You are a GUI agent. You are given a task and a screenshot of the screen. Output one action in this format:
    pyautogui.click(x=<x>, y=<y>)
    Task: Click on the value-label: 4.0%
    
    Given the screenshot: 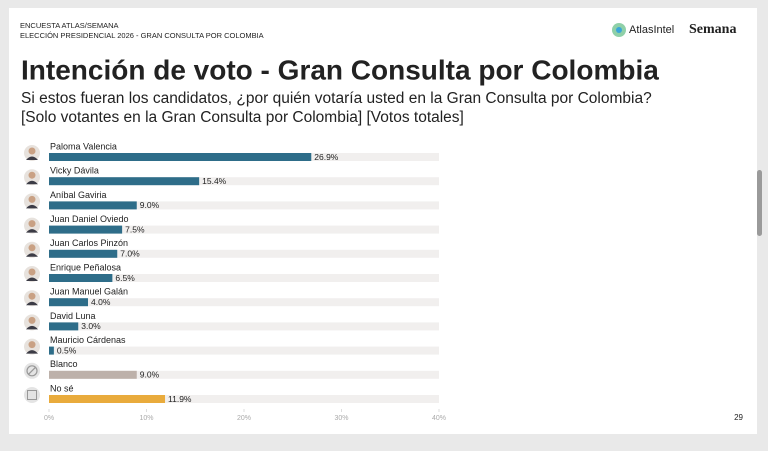 What is the action you would take?
    pyautogui.click(x=101, y=302)
    